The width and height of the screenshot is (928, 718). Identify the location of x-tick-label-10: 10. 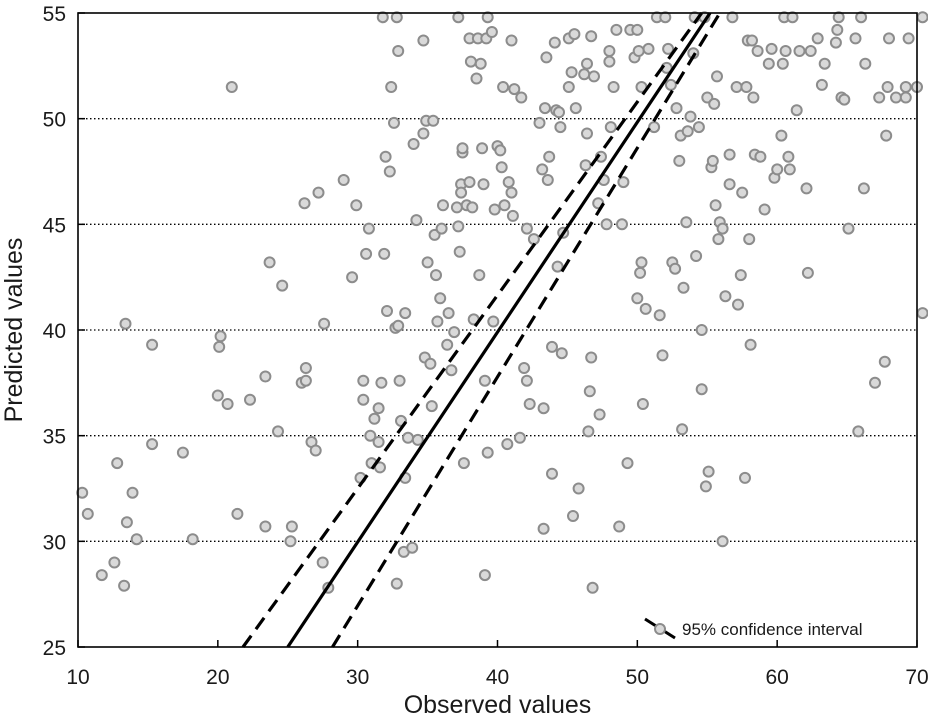
(77, 677).